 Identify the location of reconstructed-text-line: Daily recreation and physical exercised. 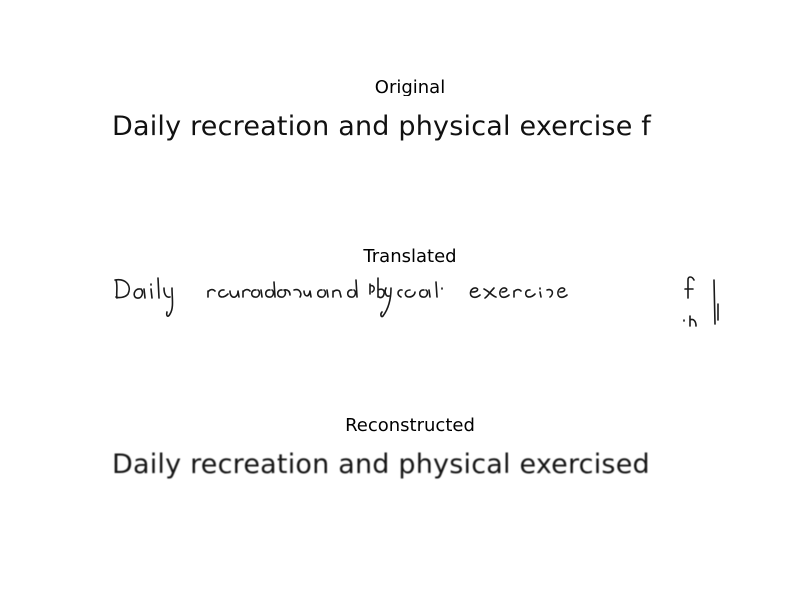
(381, 464).